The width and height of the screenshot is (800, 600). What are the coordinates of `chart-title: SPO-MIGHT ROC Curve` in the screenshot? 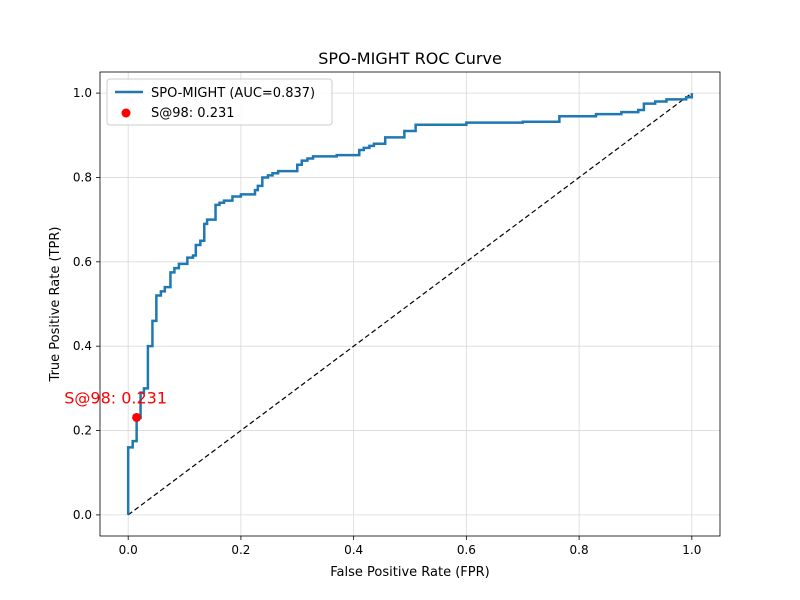 It's located at (410, 58).